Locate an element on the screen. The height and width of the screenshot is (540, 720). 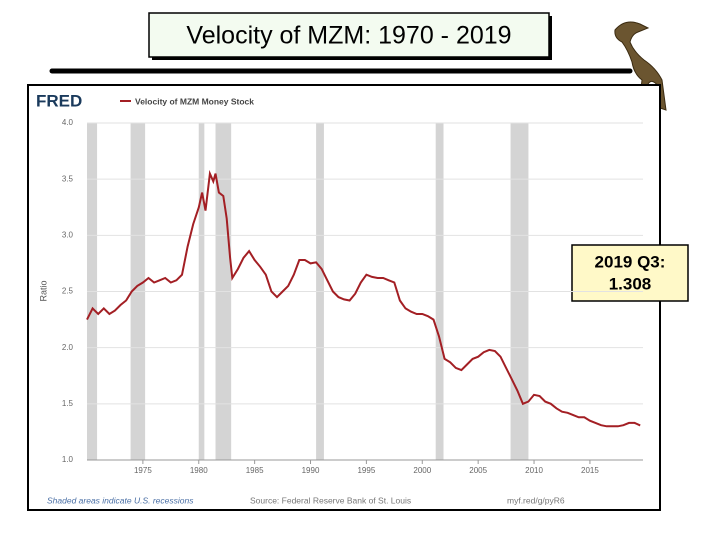
y-tick-label: 1.5 is located at coordinates (68, 403).